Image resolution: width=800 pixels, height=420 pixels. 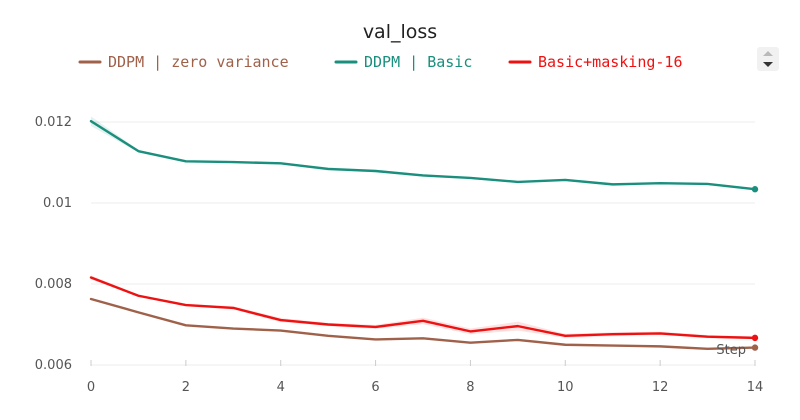 What do you see at coordinates (610, 62) in the screenshot?
I see `legend-label: Basic+masking-16` at bounding box center [610, 62].